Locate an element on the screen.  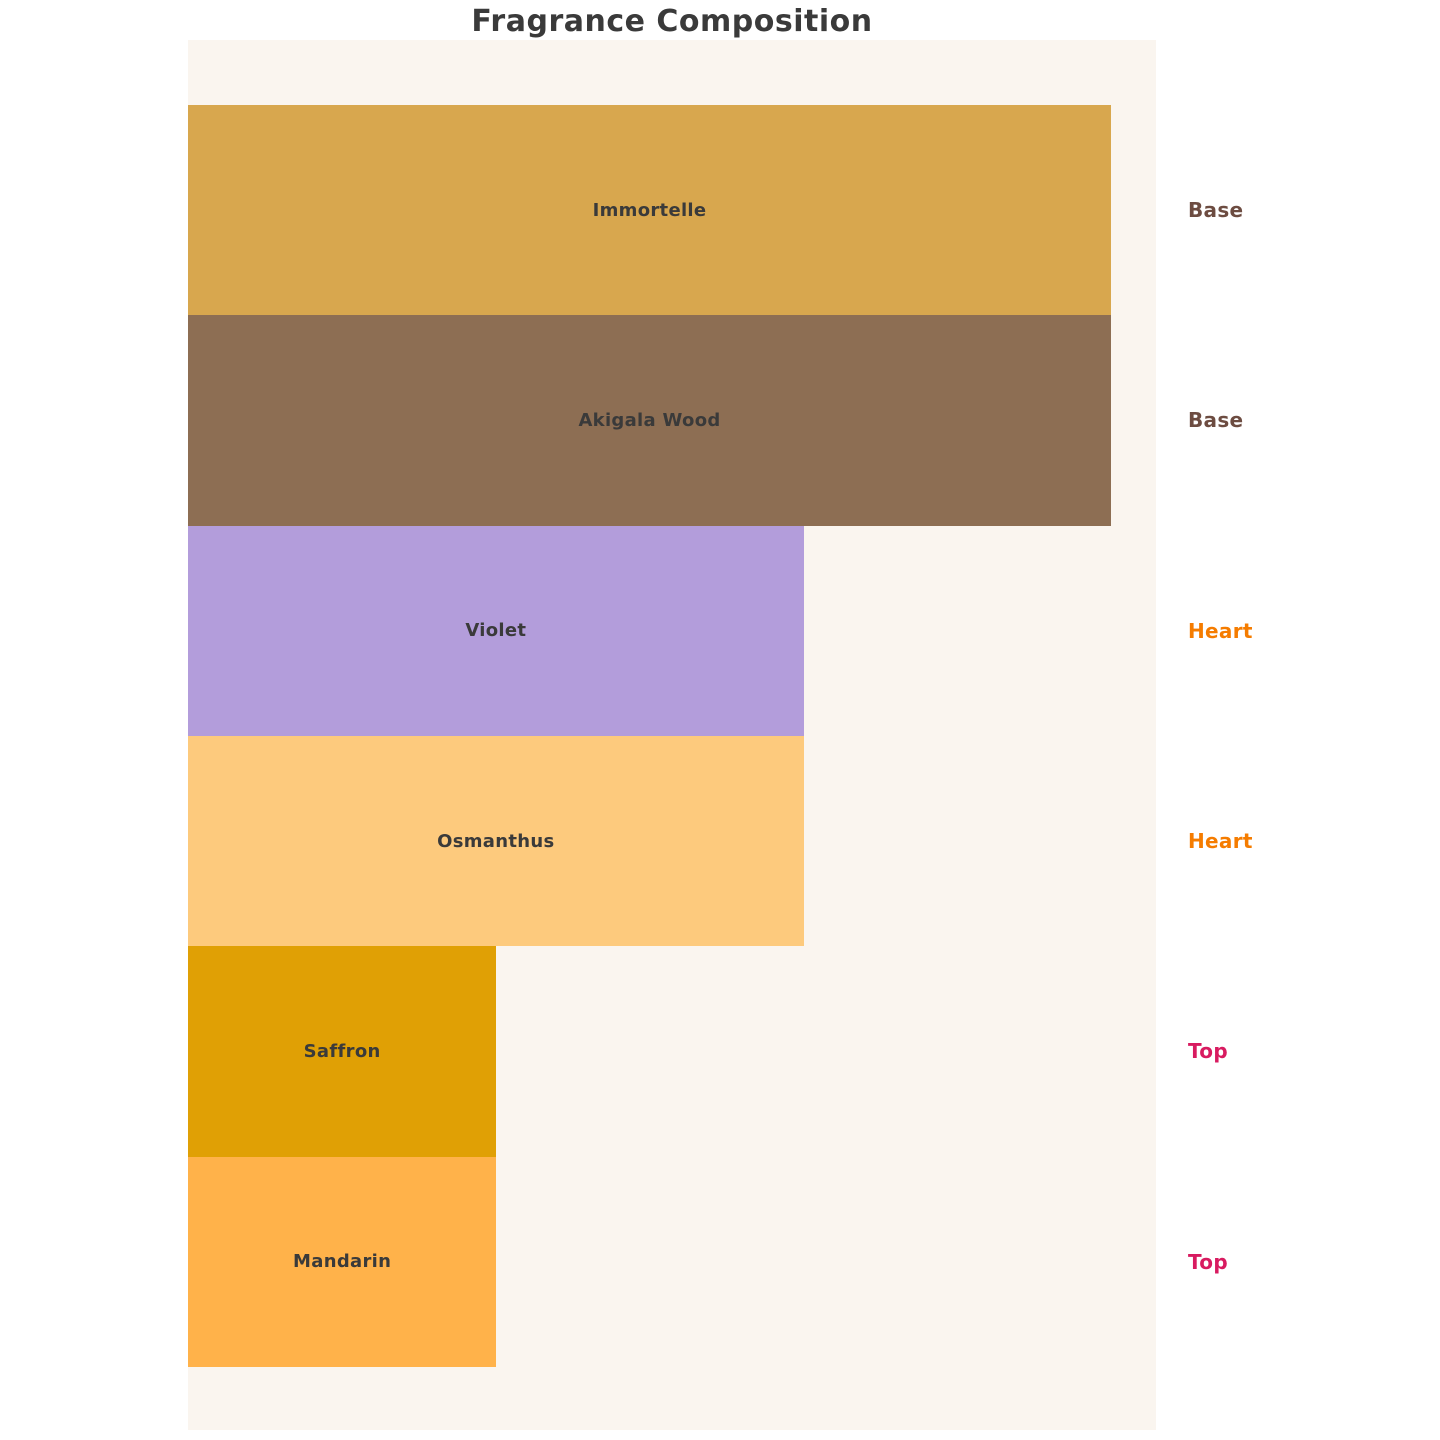
bar-label: Violet is located at coordinates (496, 631).